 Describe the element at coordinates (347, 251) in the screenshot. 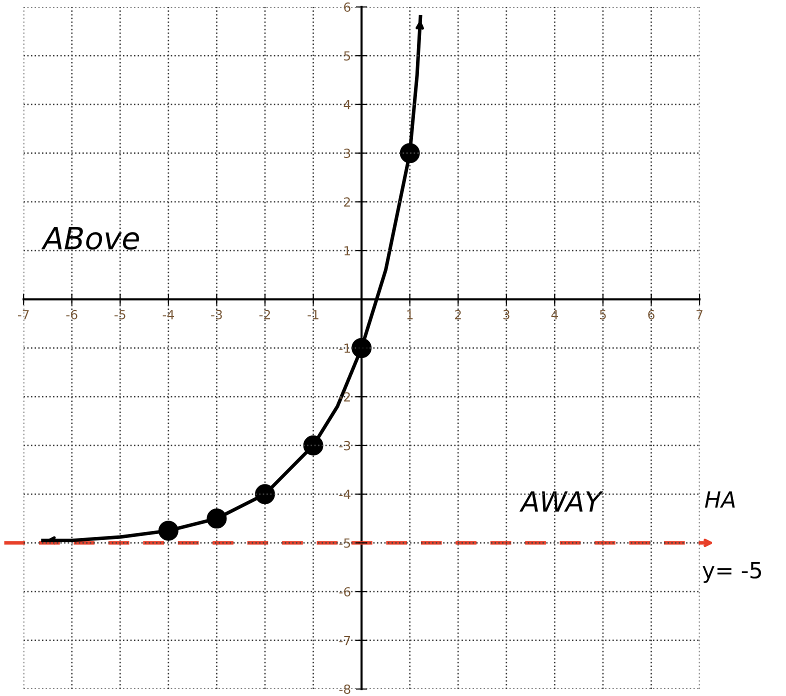

I see `y-tick-label: 1` at that location.